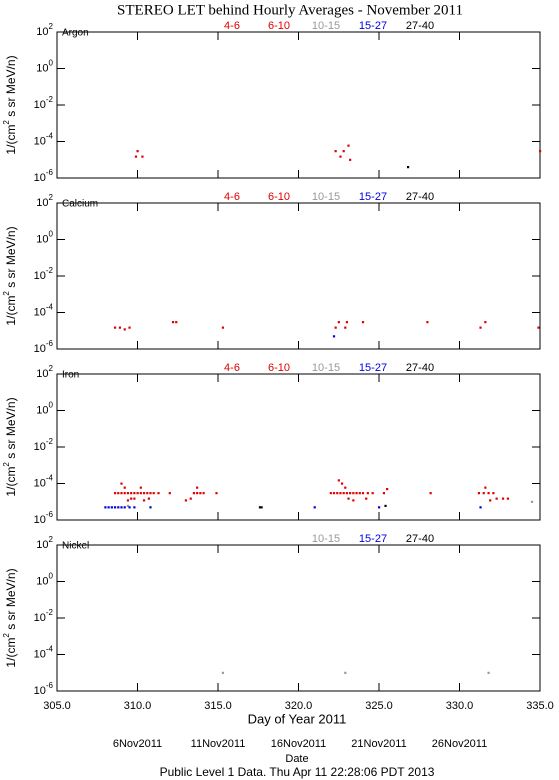  I want to click on panel-label: Argon, so click(75, 33).